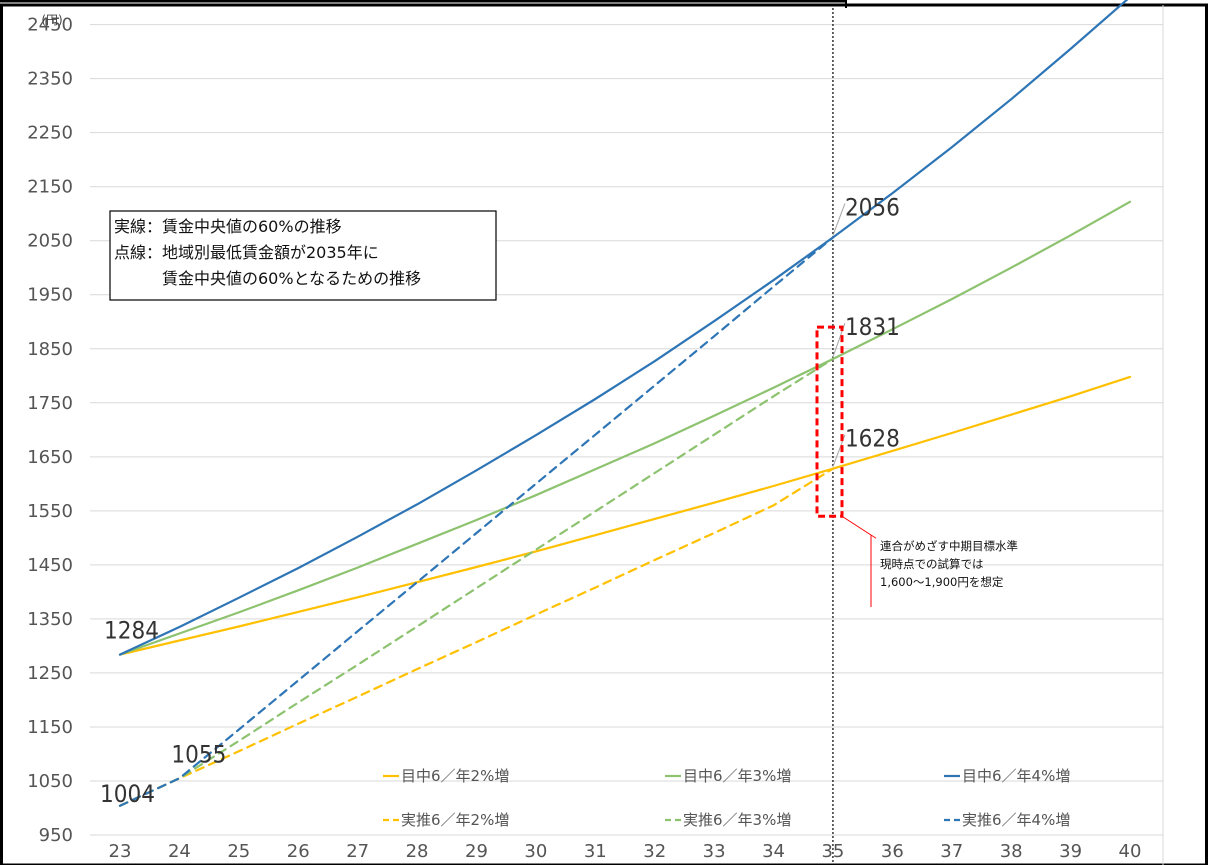 This screenshot has width=1208, height=865. What do you see at coordinates (872, 207) in the screenshot?
I see `data-label: 2056` at bounding box center [872, 207].